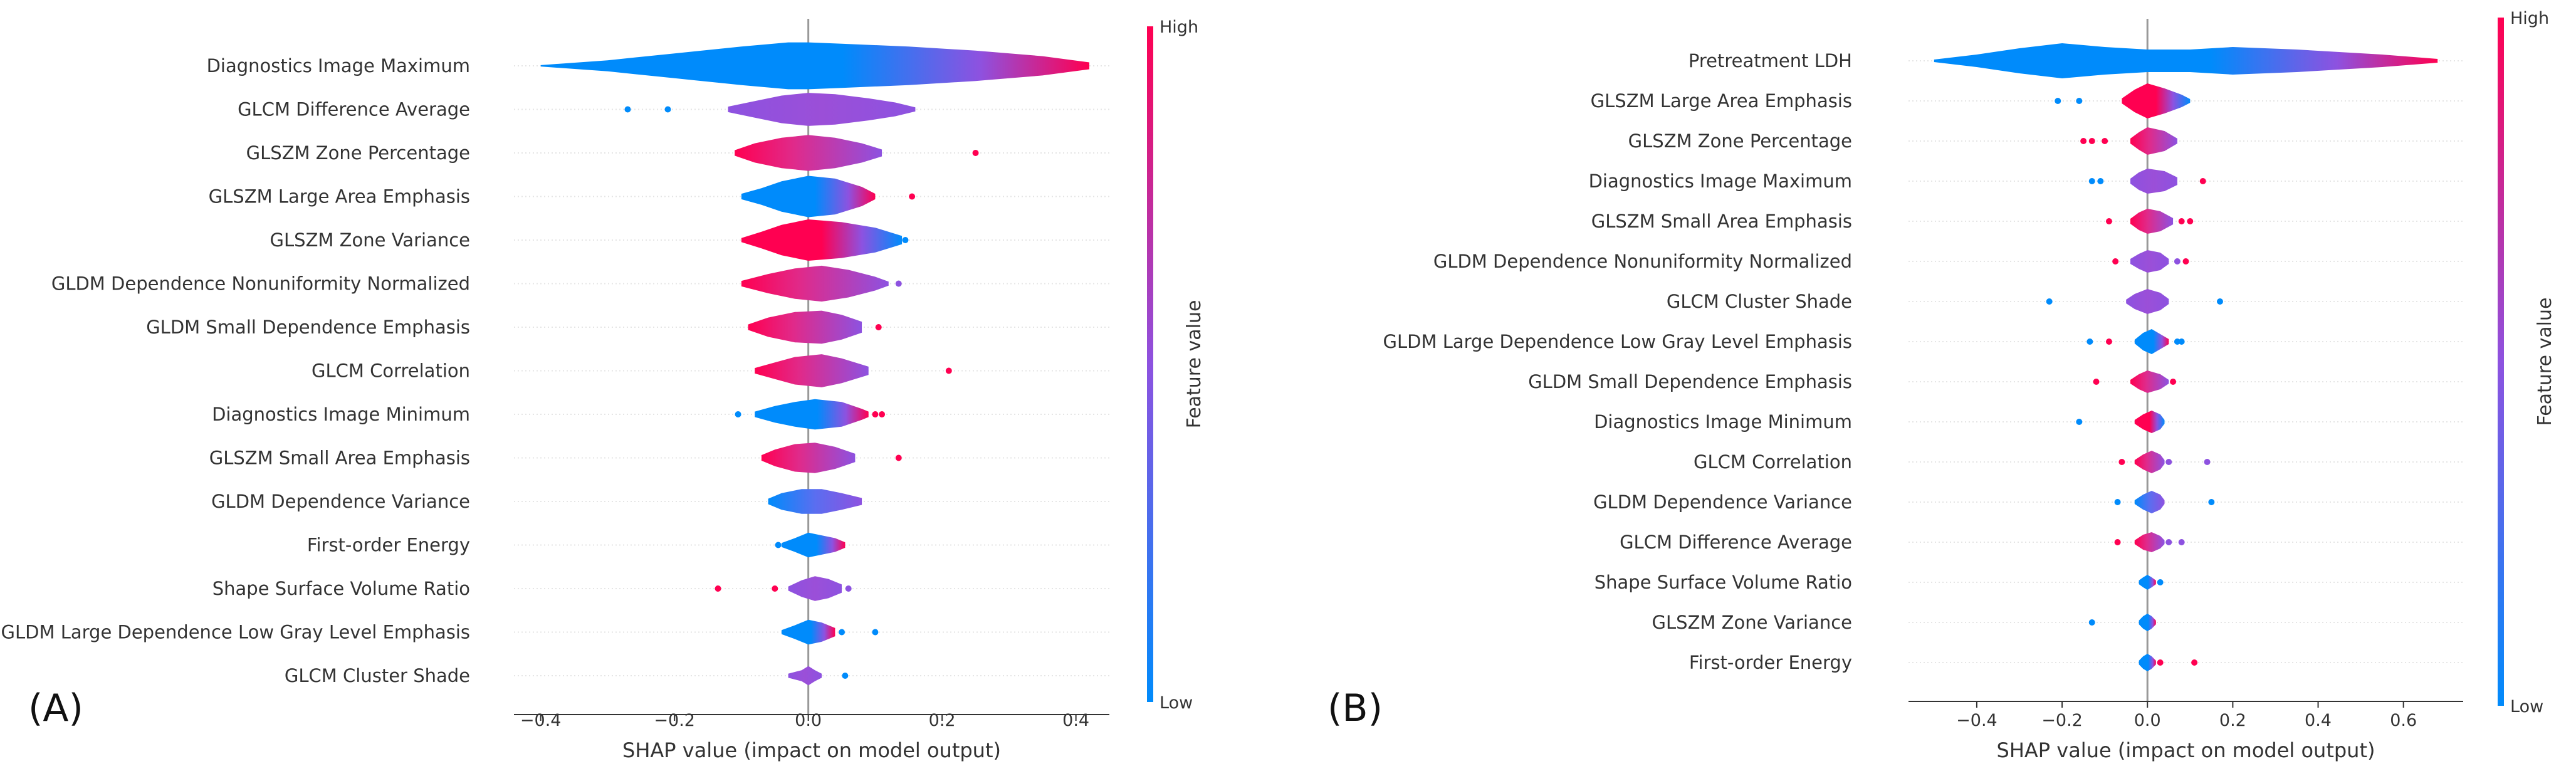 This screenshot has width=2576, height=776. Describe the element at coordinates (55, 708) in the screenshot. I see `panel-label: (A)` at that location.